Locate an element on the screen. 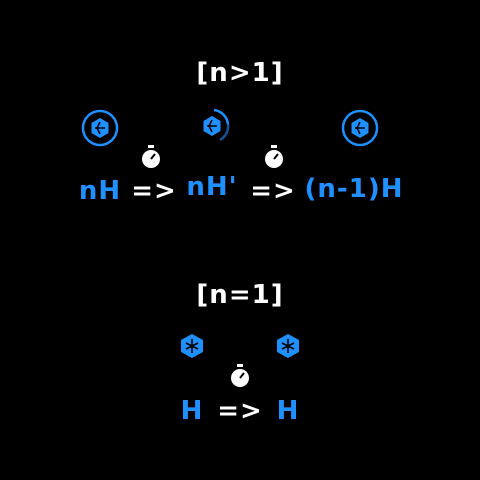  condition-n-equals-1: [n=1] is located at coordinates (240, 295).